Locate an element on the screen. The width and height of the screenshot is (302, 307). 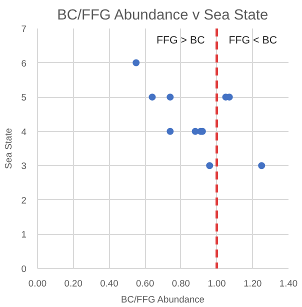
x-tick-label: 1.40 is located at coordinates (288, 283).